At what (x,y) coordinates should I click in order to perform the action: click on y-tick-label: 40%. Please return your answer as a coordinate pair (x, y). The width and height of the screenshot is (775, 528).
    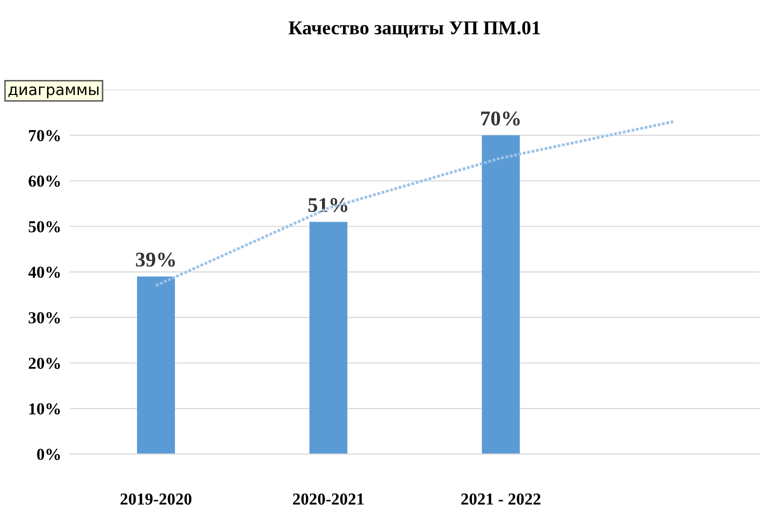
    Looking at the image, I should click on (44, 272).